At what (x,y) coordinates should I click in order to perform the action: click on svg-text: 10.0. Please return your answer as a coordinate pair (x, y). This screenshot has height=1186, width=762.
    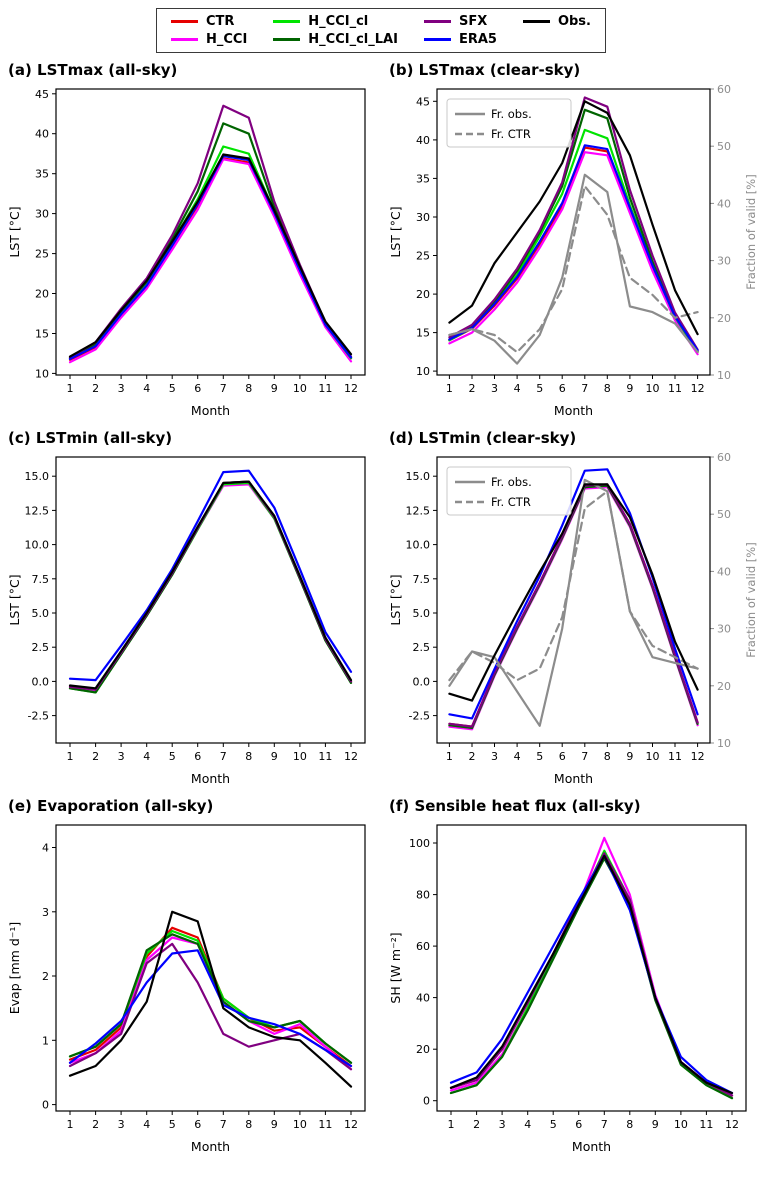
    Looking at the image, I should click on (418, 545).